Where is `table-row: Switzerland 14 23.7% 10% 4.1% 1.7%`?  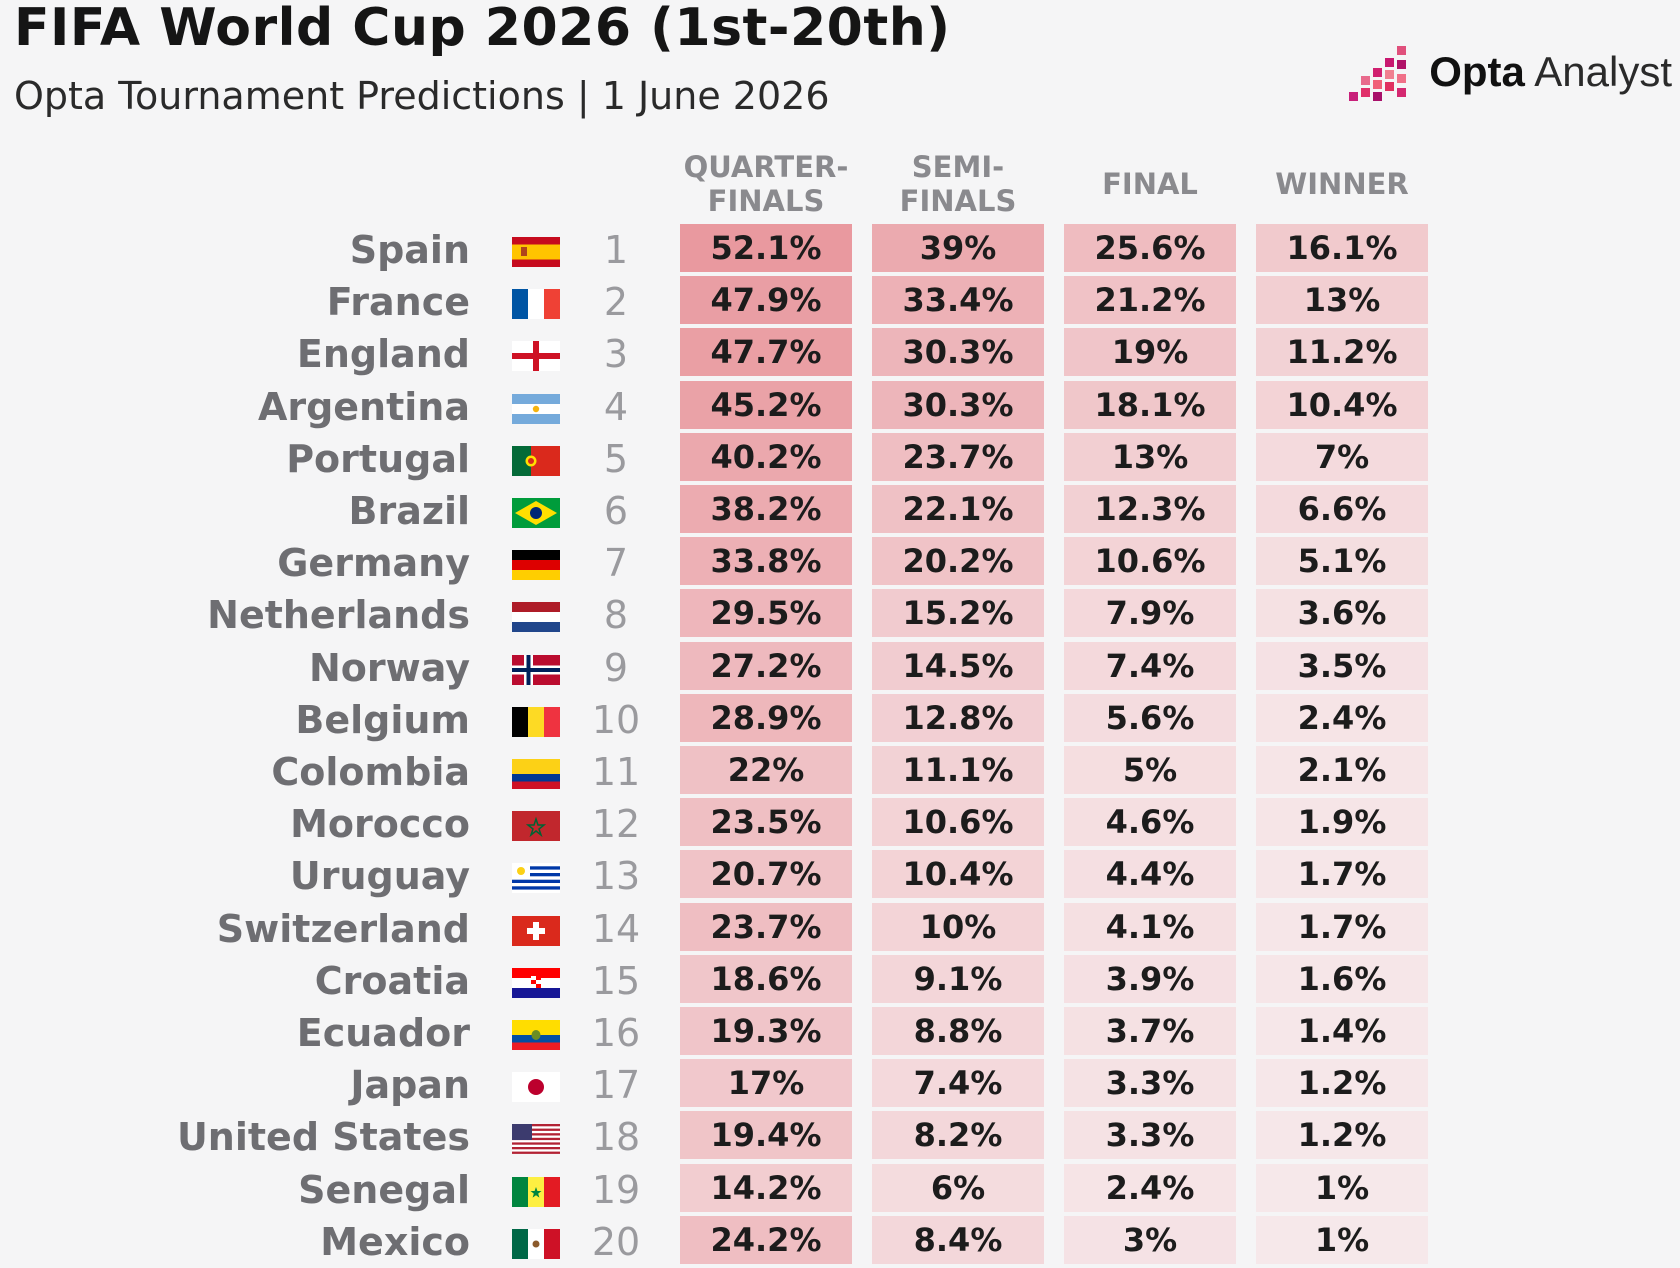
table-row: Switzerland 14 23.7% 10% 4.1% 1.7% is located at coordinates (840, 928).